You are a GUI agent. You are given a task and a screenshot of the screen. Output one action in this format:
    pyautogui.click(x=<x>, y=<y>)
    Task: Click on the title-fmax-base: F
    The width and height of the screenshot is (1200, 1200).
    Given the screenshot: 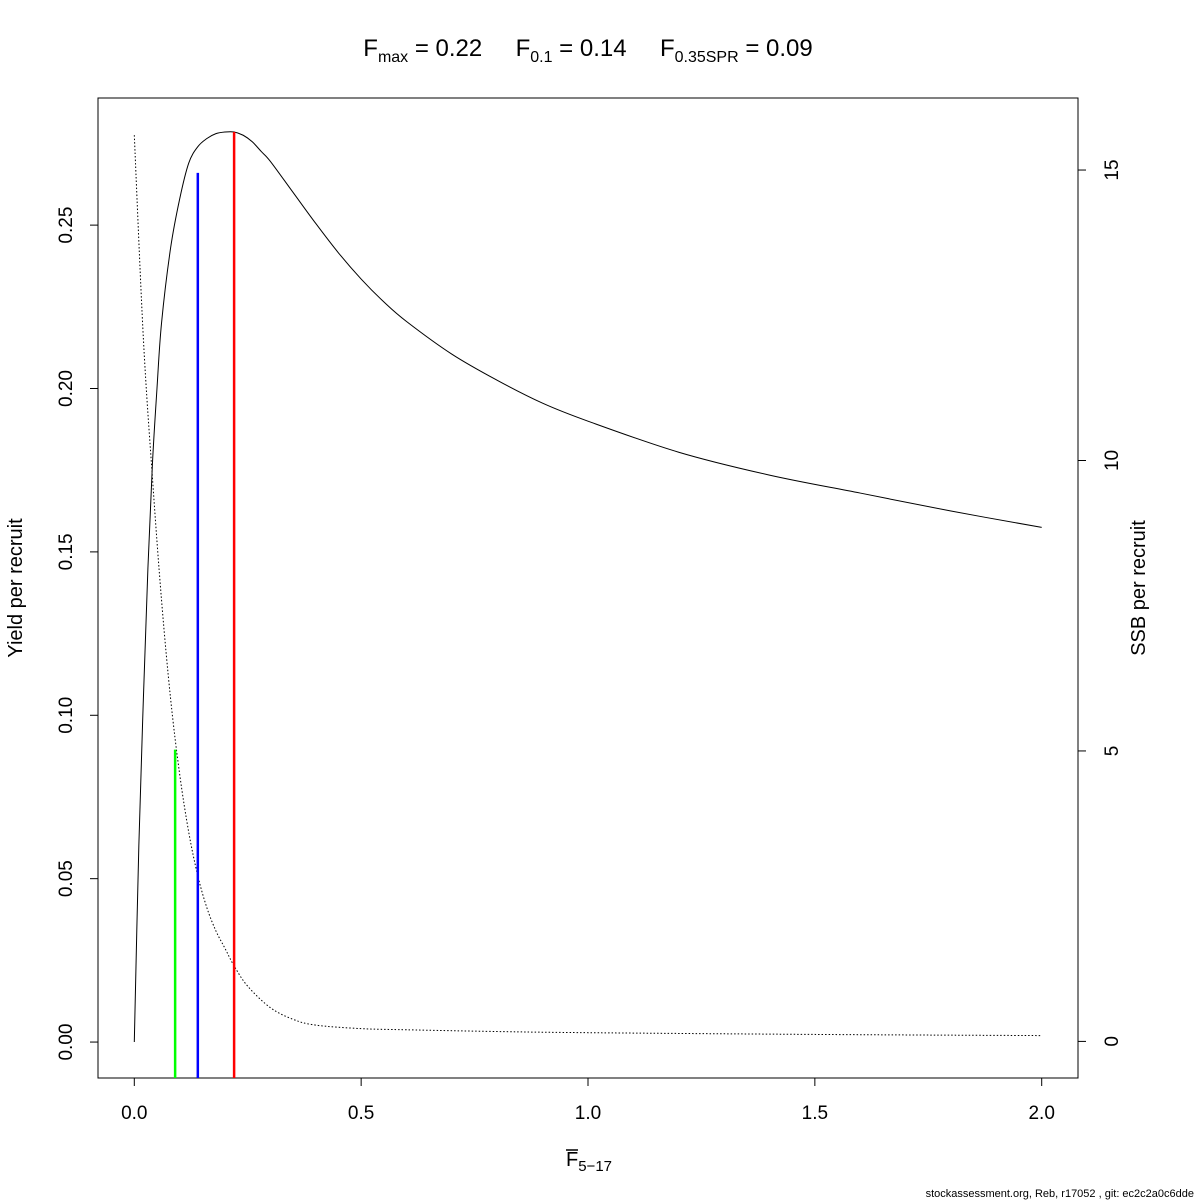 What is the action you would take?
    pyautogui.click(x=370, y=48)
    